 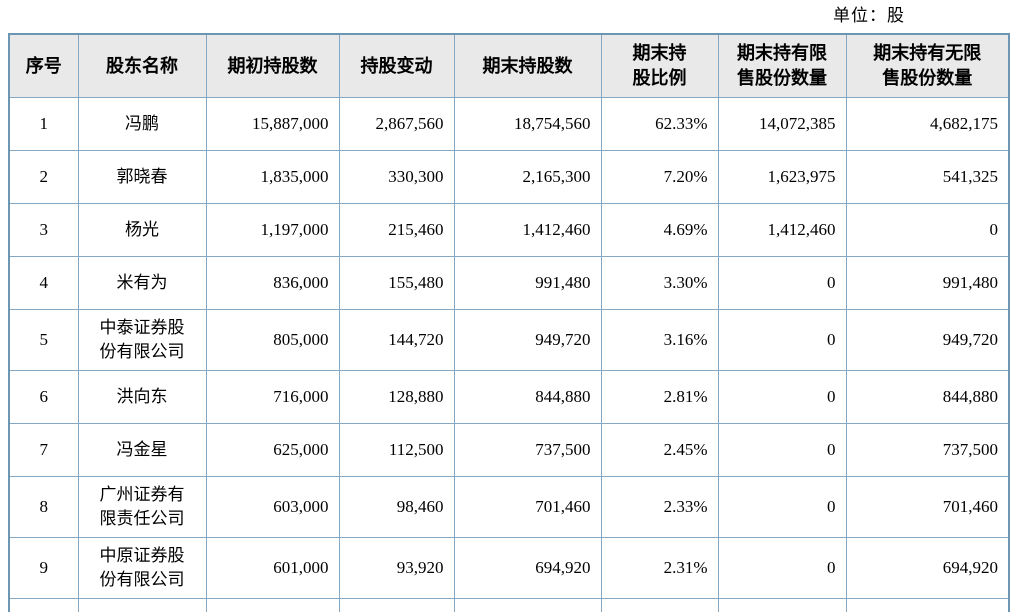 I want to click on closing-shares-cell: 2,165,300, so click(x=527, y=177).